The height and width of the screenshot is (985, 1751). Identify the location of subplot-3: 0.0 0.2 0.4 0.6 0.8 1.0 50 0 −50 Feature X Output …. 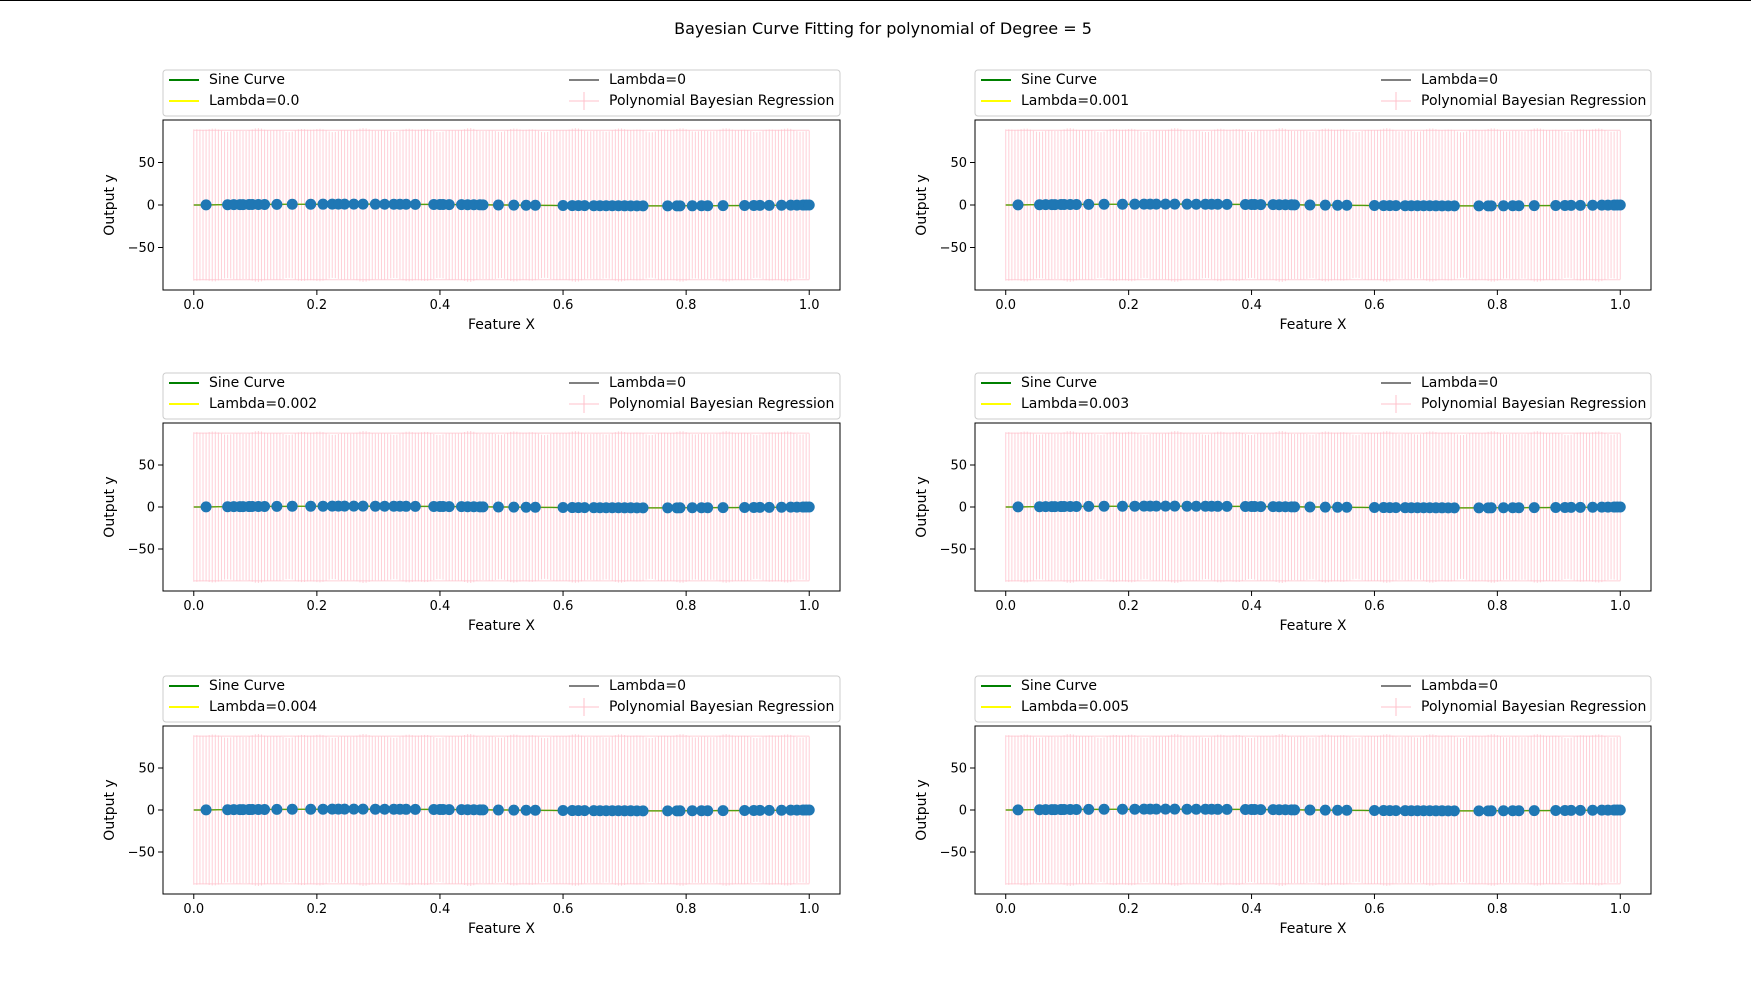
(471, 503).